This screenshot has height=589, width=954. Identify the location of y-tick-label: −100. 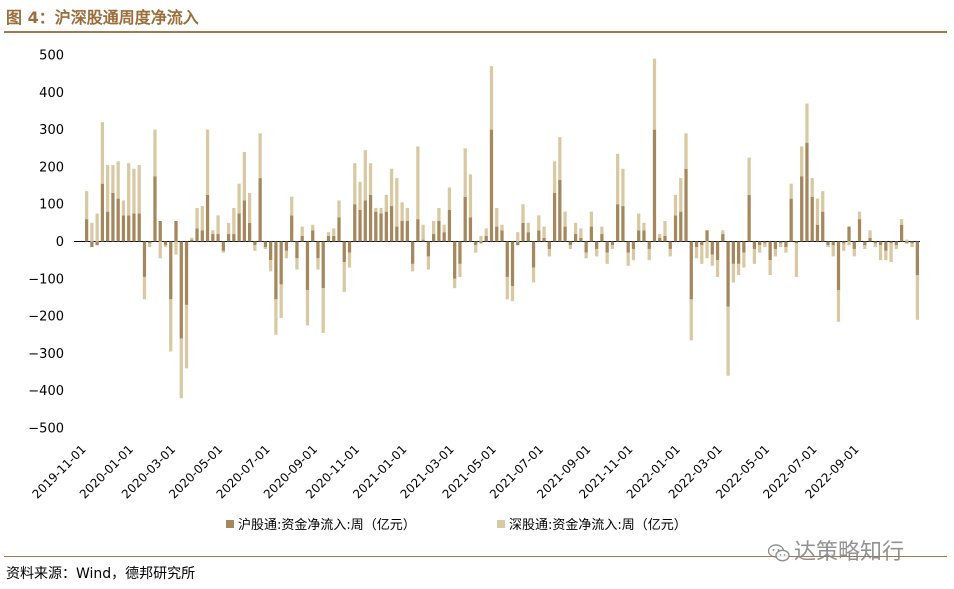
(46, 279).